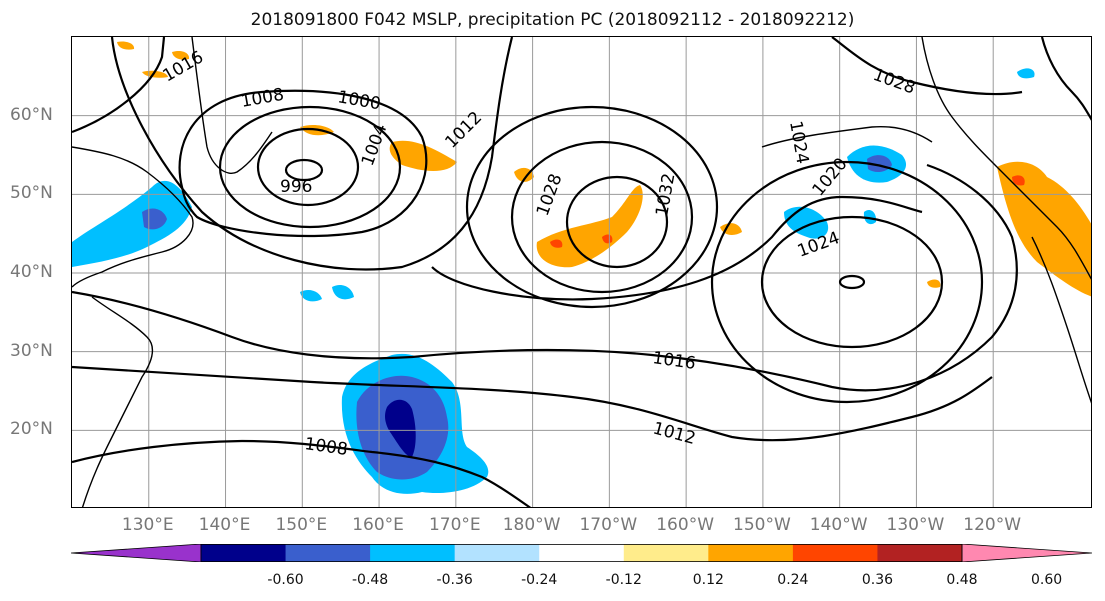 This screenshot has height=601, width=1105. What do you see at coordinates (962, 580) in the screenshot?
I see `colorbar-tick-label: 0.48` at bounding box center [962, 580].